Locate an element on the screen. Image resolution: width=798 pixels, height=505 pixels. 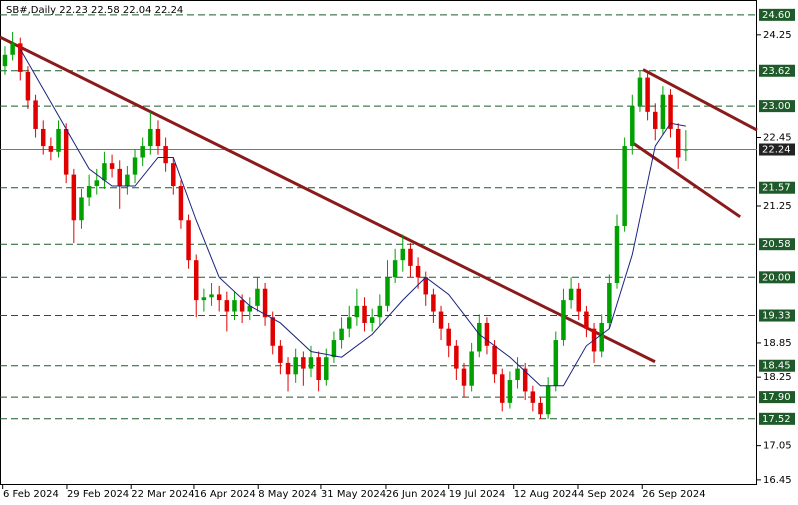
x-tick-label: 12 Aug 2024 is located at coordinates (546, 494).